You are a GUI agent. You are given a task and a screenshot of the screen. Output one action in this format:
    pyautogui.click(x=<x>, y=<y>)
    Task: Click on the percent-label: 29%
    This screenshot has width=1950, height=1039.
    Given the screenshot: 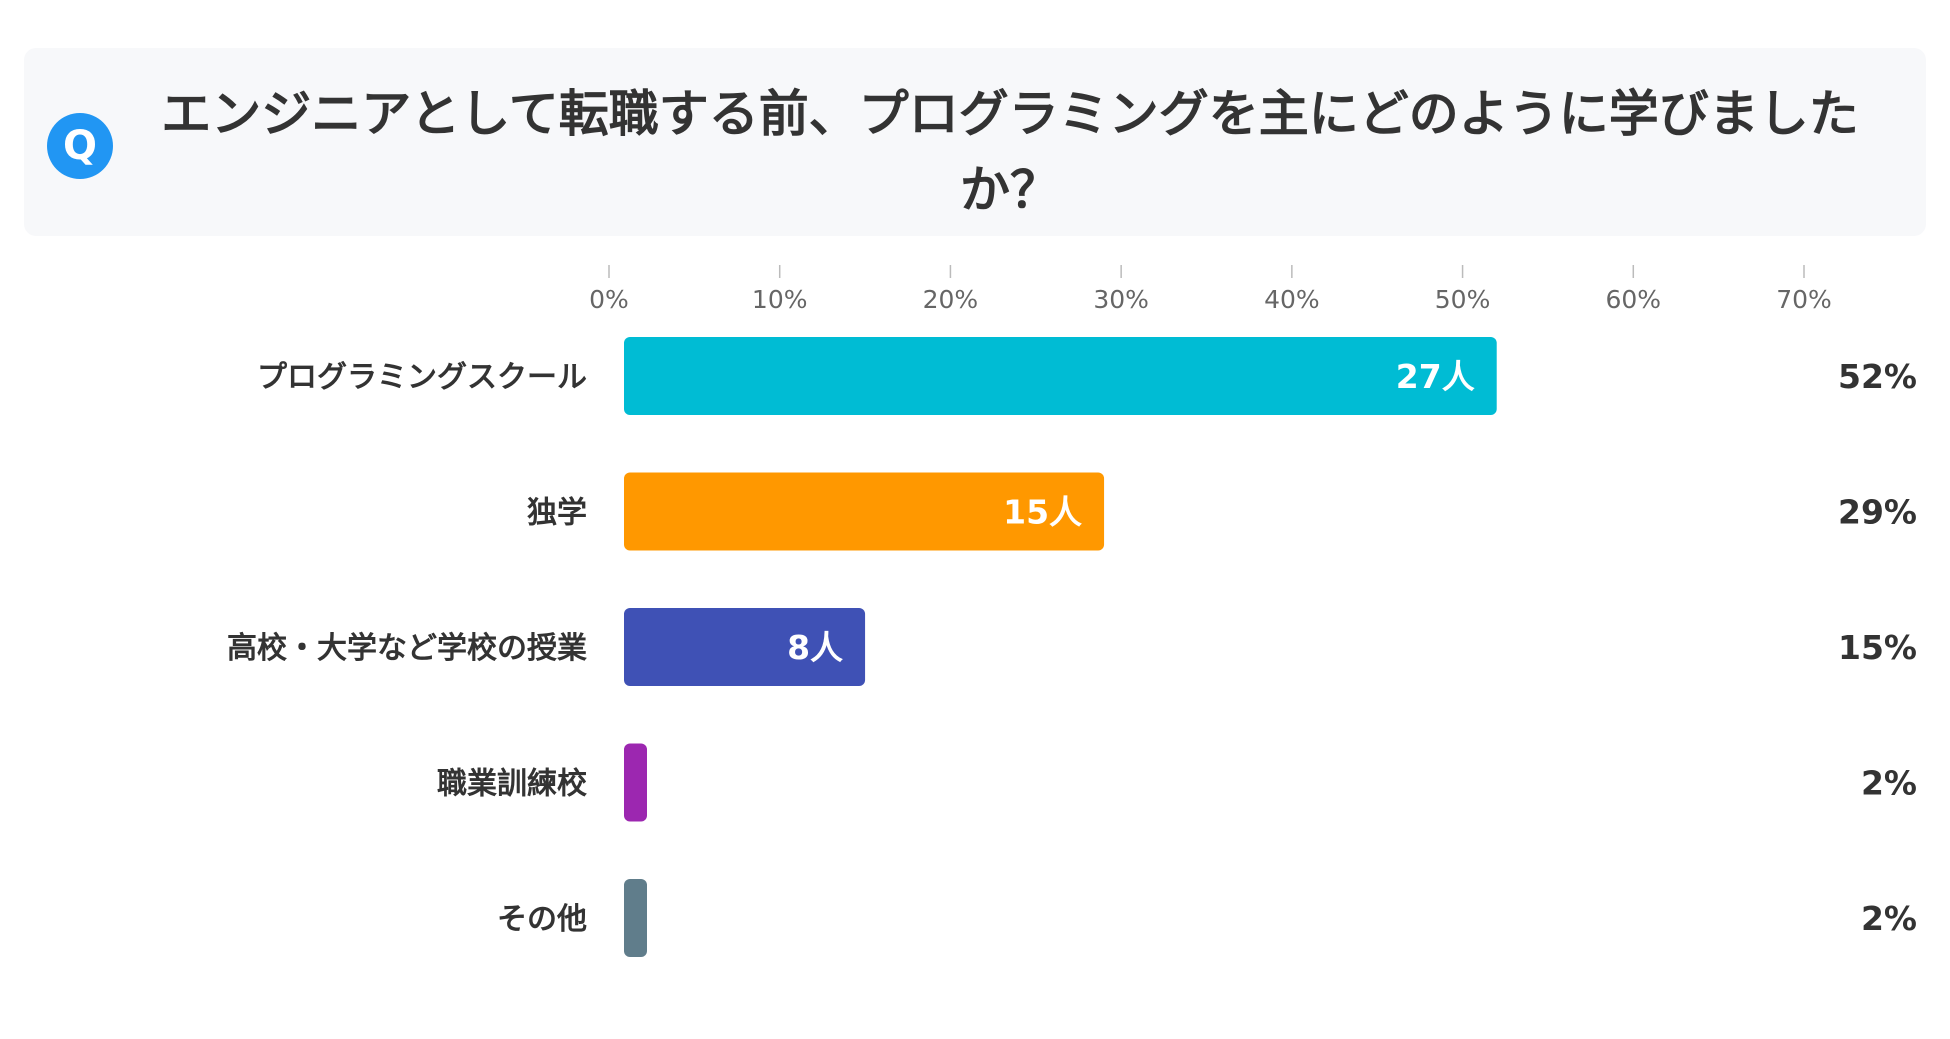 What is the action you would take?
    pyautogui.click(x=1877, y=512)
    